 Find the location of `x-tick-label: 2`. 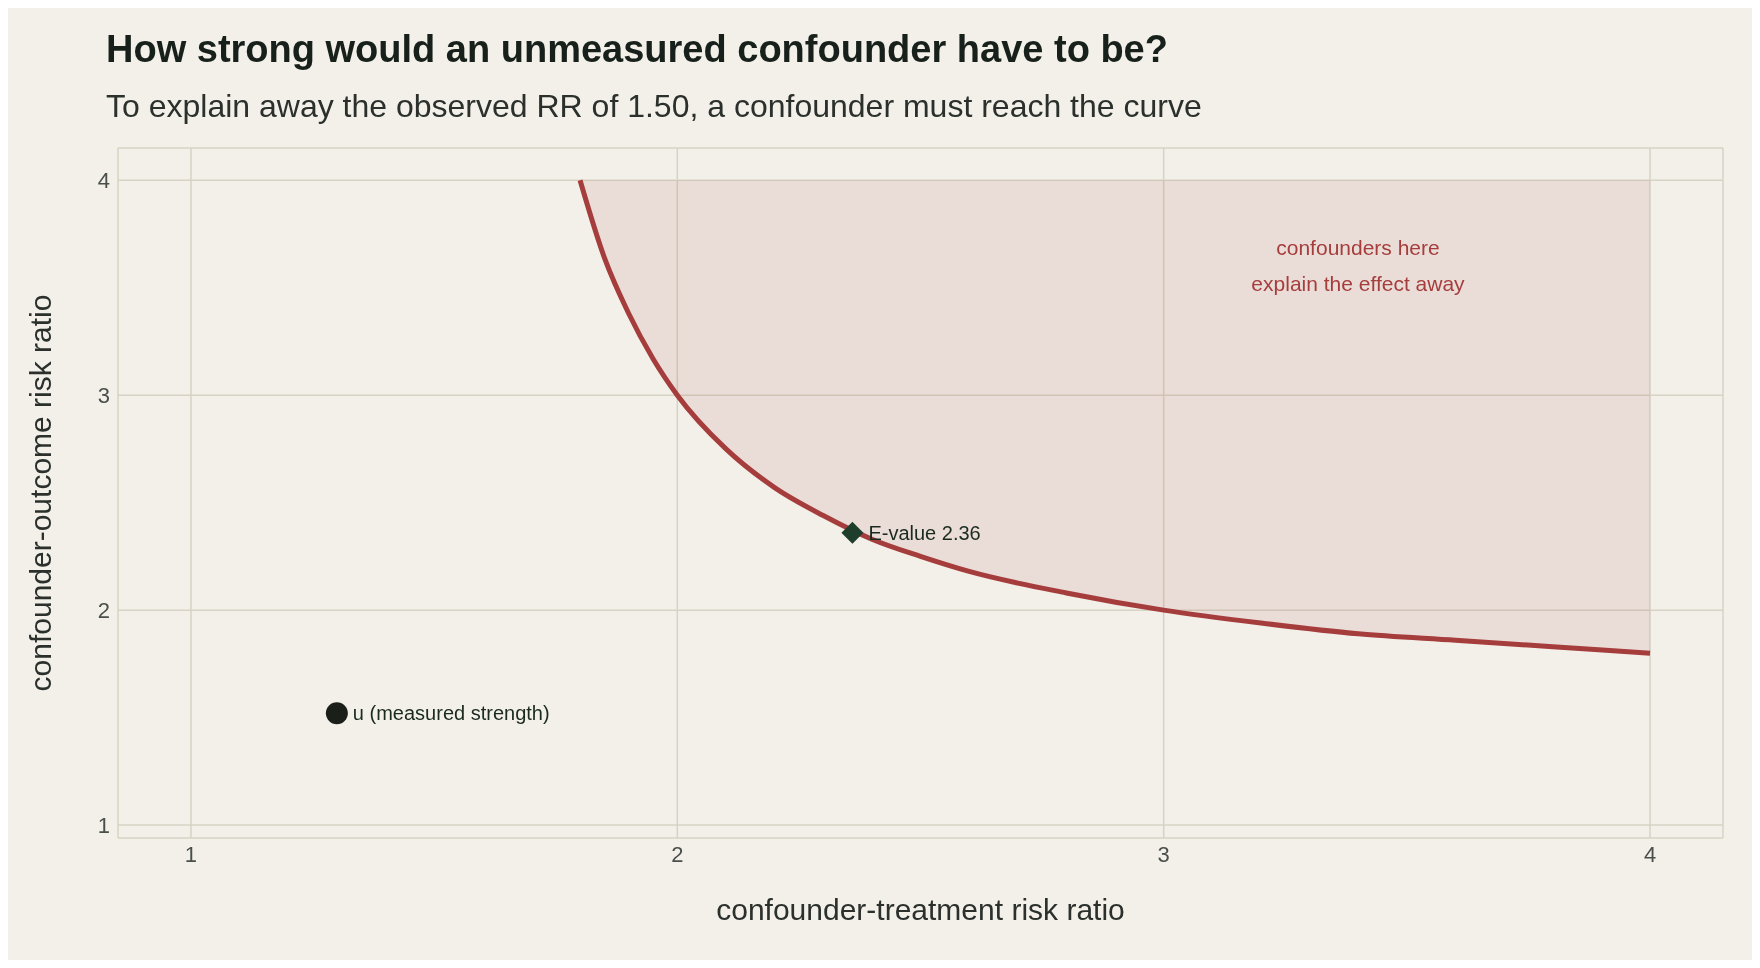

x-tick-label: 2 is located at coordinates (677, 854).